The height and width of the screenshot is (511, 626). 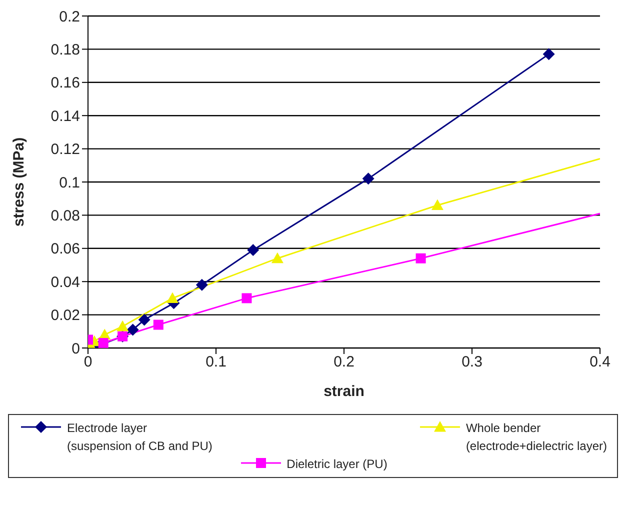 What do you see at coordinates (88, 362) in the screenshot?
I see `x-tick-label: 0` at bounding box center [88, 362].